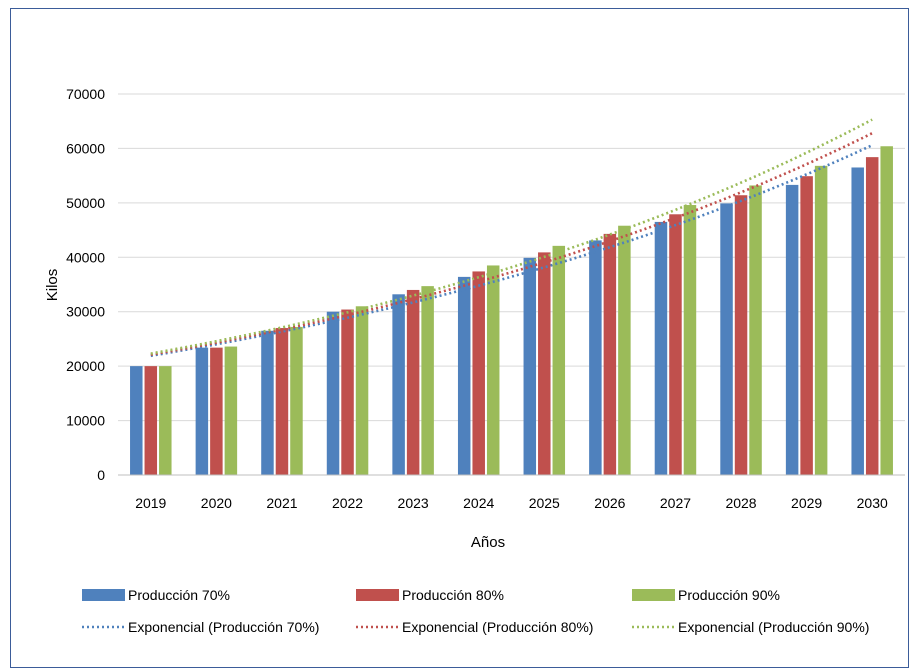  I want to click on bar-producci-n-80--2022, so click(347, 392).